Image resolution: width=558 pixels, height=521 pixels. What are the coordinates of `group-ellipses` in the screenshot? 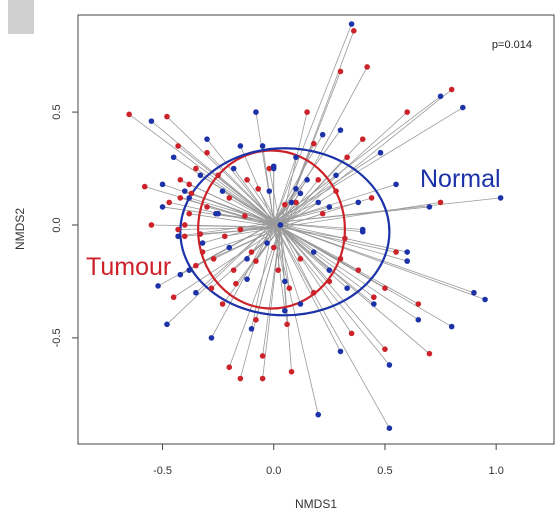 It's located at (285, 232).